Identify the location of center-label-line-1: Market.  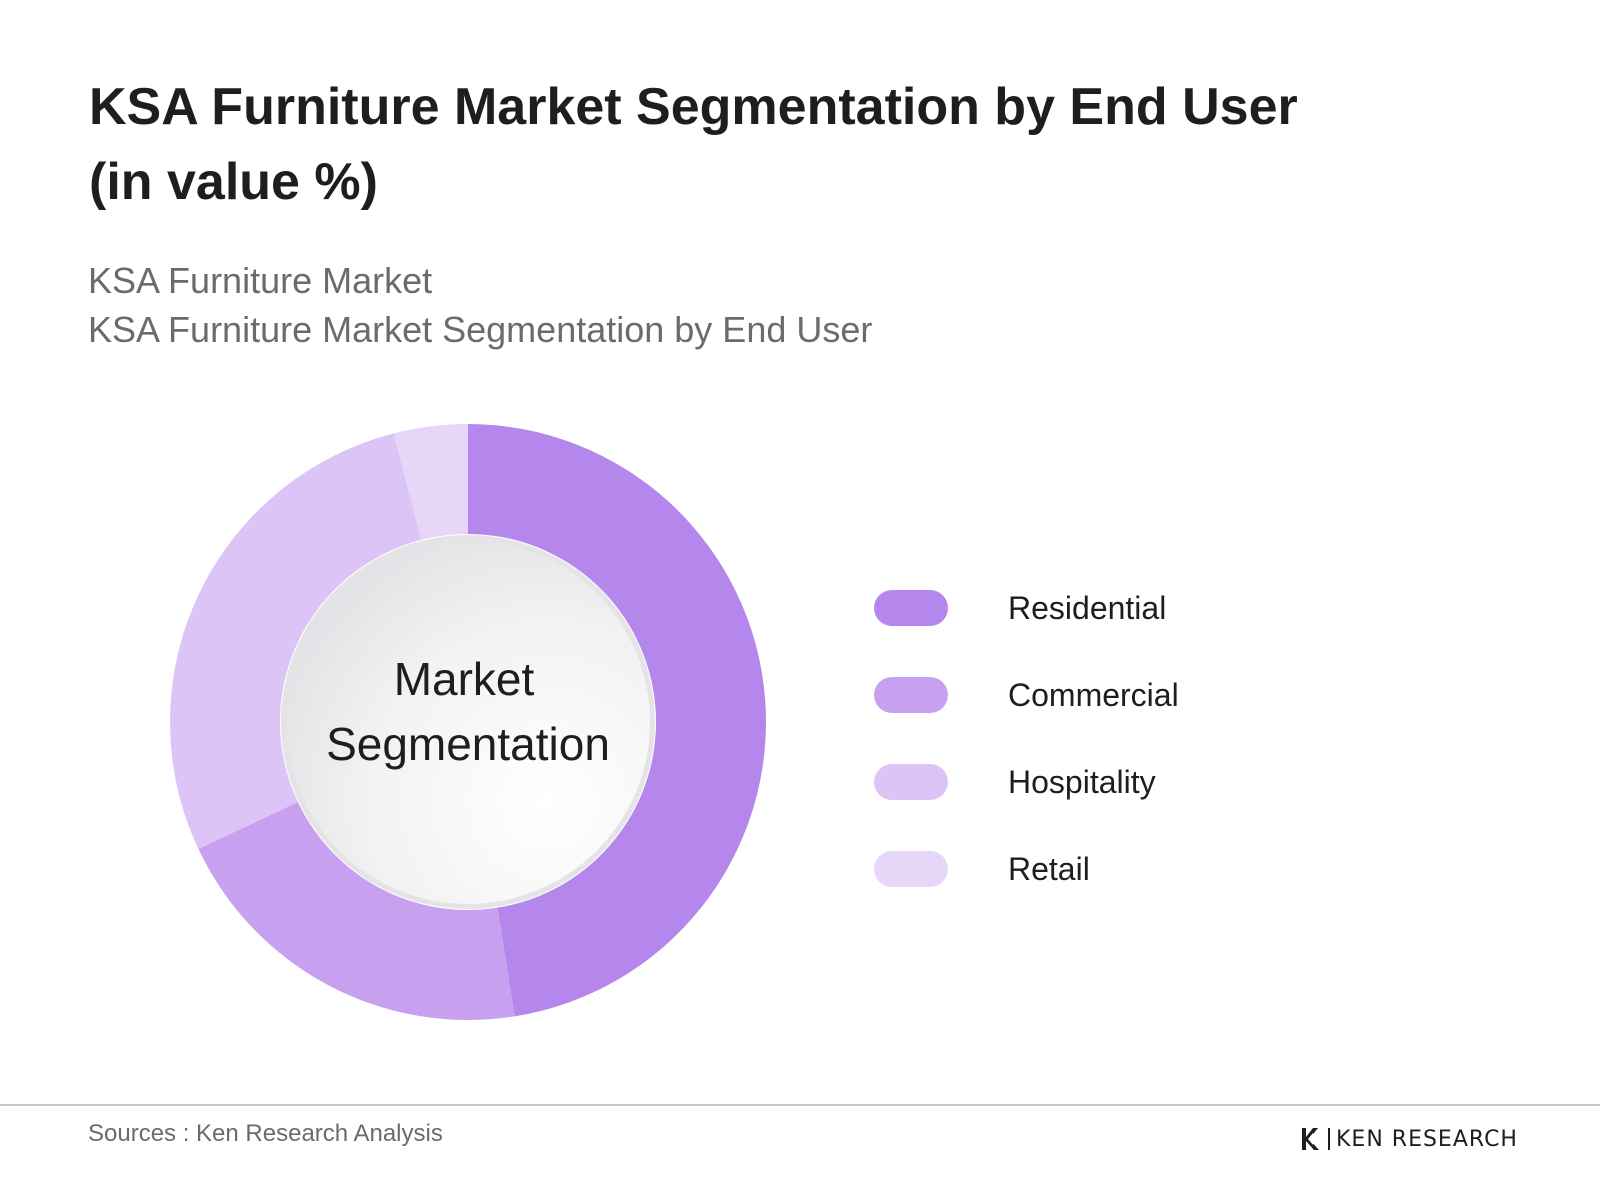
(464, 679).